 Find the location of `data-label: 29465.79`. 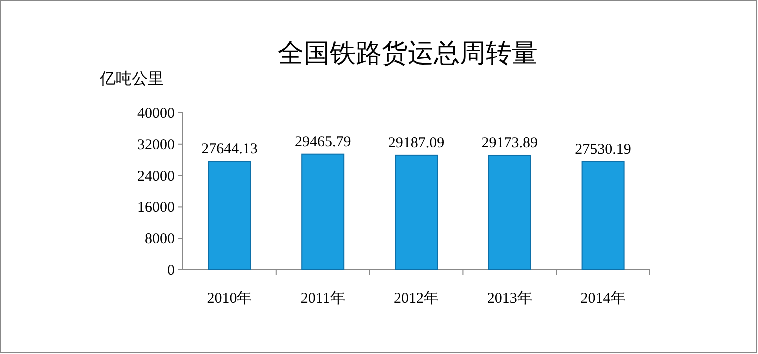

data-label: 29465.79 is located at coordinates (323, 142).